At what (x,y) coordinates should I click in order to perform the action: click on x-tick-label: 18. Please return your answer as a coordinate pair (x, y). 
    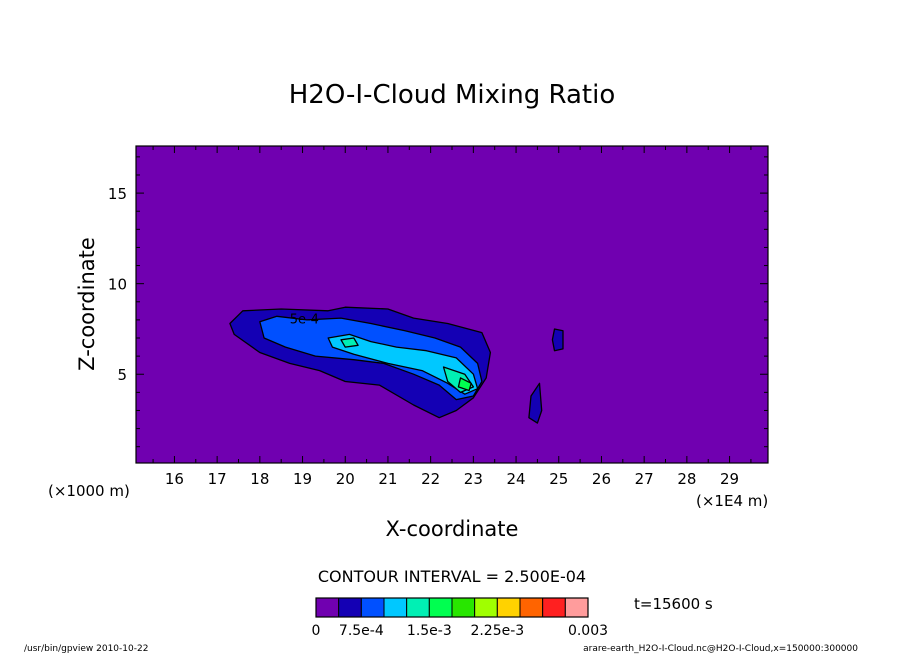
    Looking at the image, I should click on (259, 479).